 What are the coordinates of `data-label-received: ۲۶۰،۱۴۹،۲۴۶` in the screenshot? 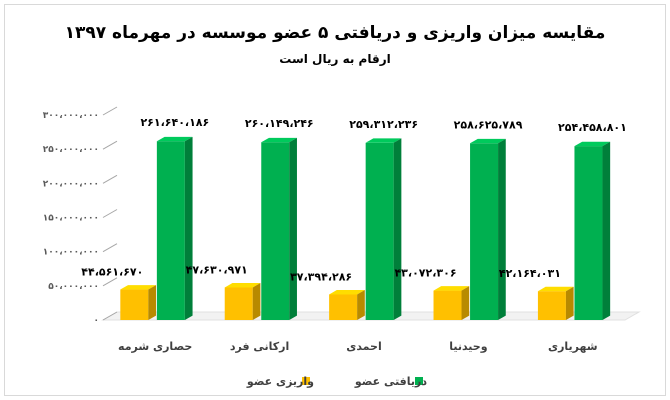 It's located at (279, 123).